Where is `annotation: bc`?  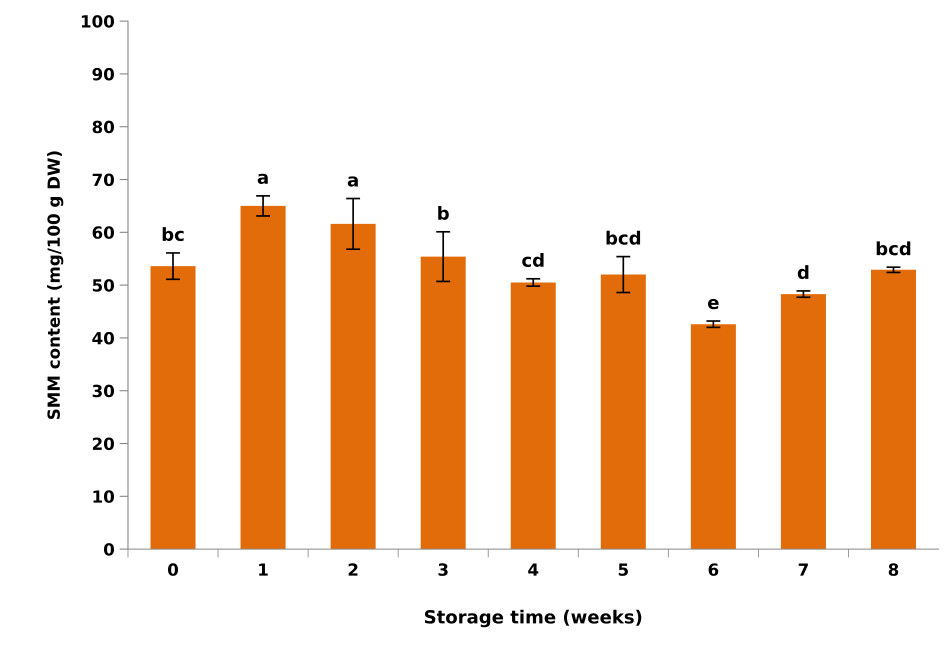 annotation: bc is located at coordinates (173, 234).